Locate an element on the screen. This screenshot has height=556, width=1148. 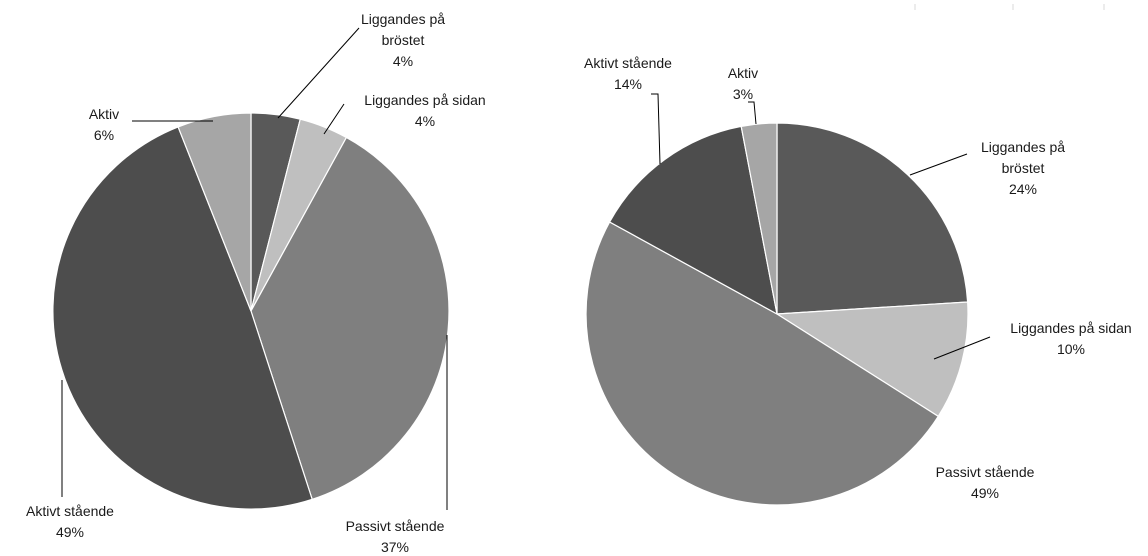
data-label: Aktivt stående 49% is located at coordinates (70, 521).